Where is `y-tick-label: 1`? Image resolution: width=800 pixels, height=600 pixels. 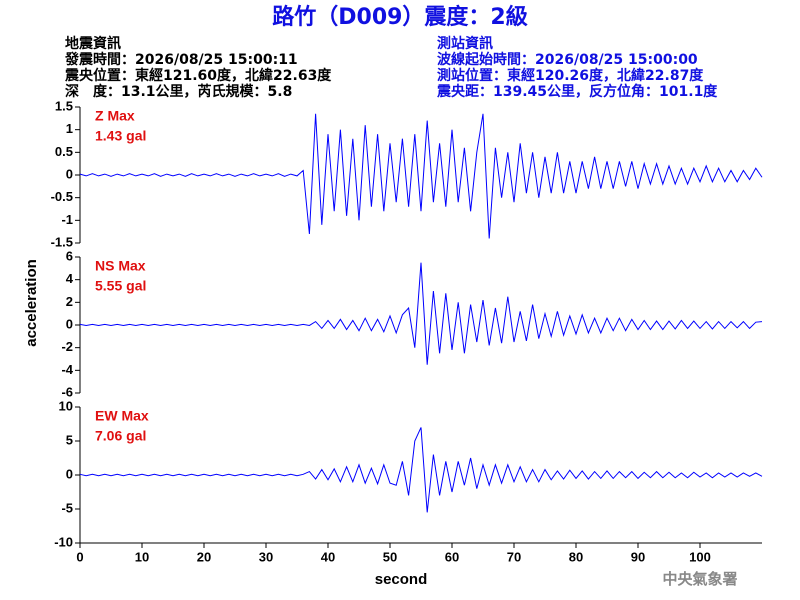 y-tick-label: 1 is located at coordinates (69, 128).